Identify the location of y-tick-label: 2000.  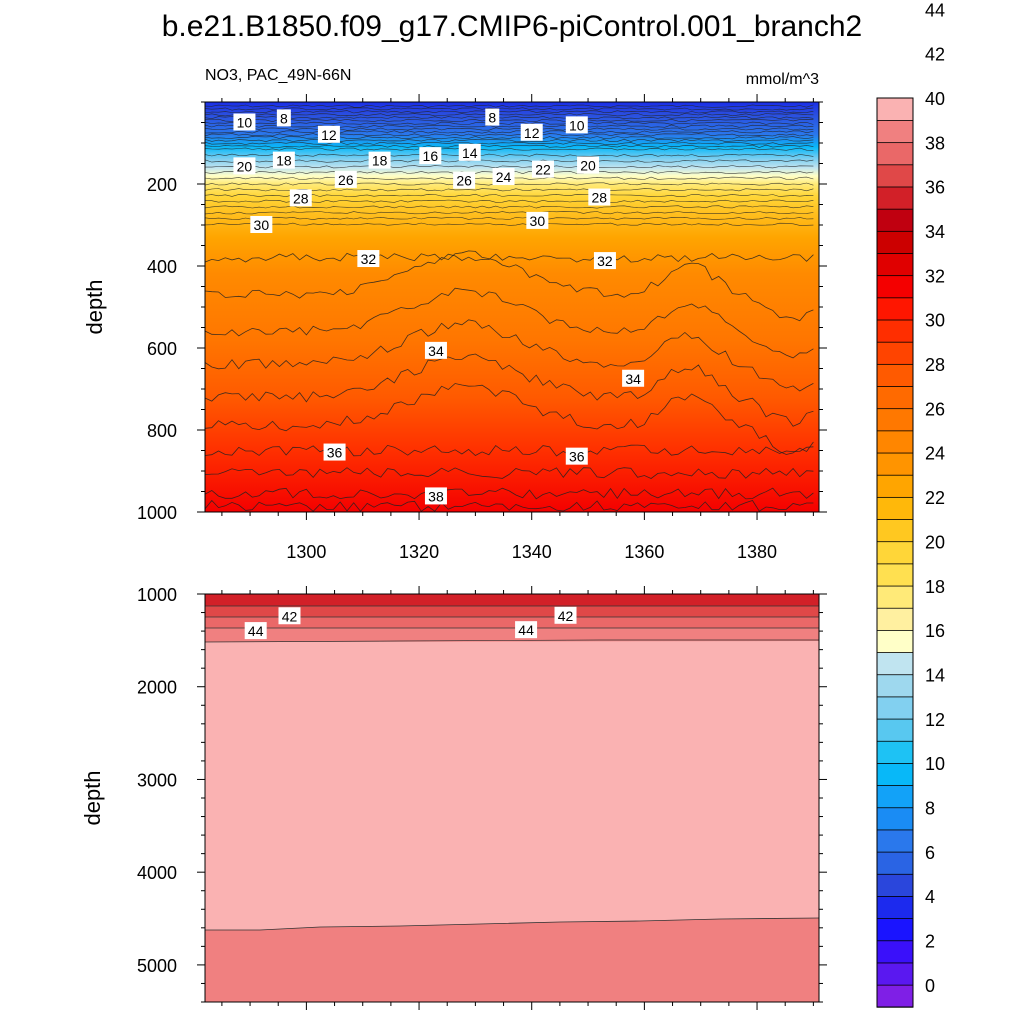
(157, 688).